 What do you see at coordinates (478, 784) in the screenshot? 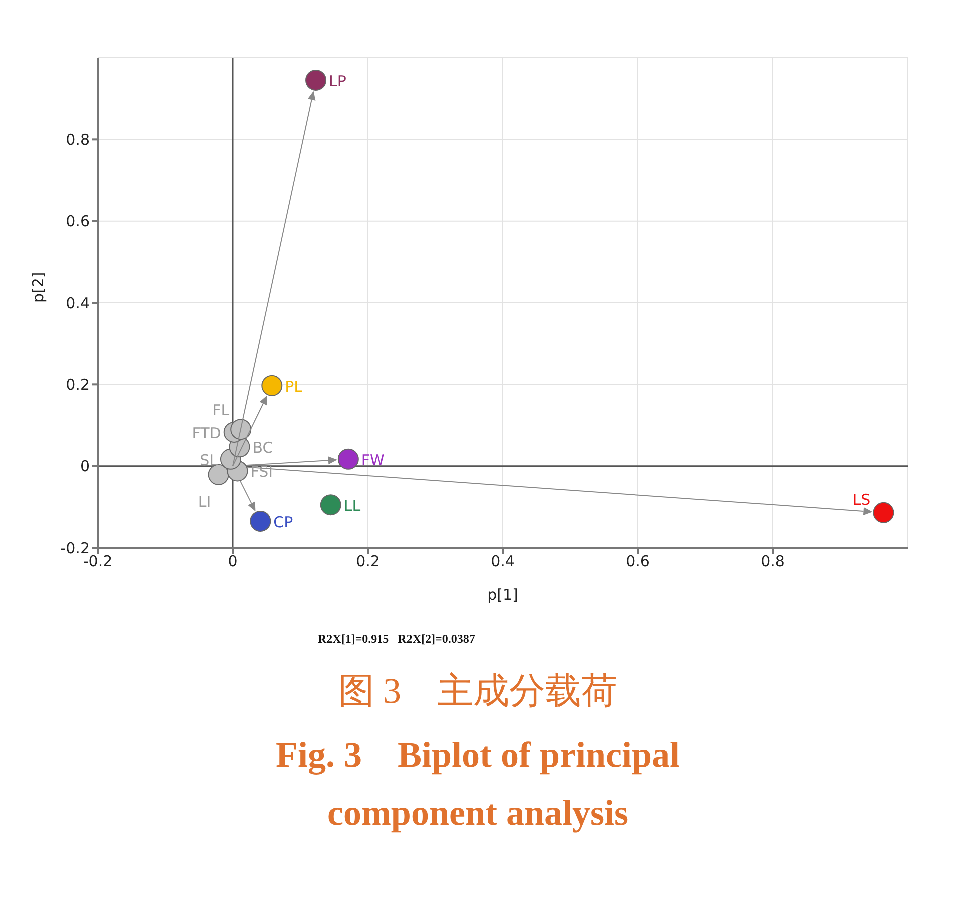
I see `text: Fig. 3 Biplot of principal component analysis` at bounding box center [478, 784].